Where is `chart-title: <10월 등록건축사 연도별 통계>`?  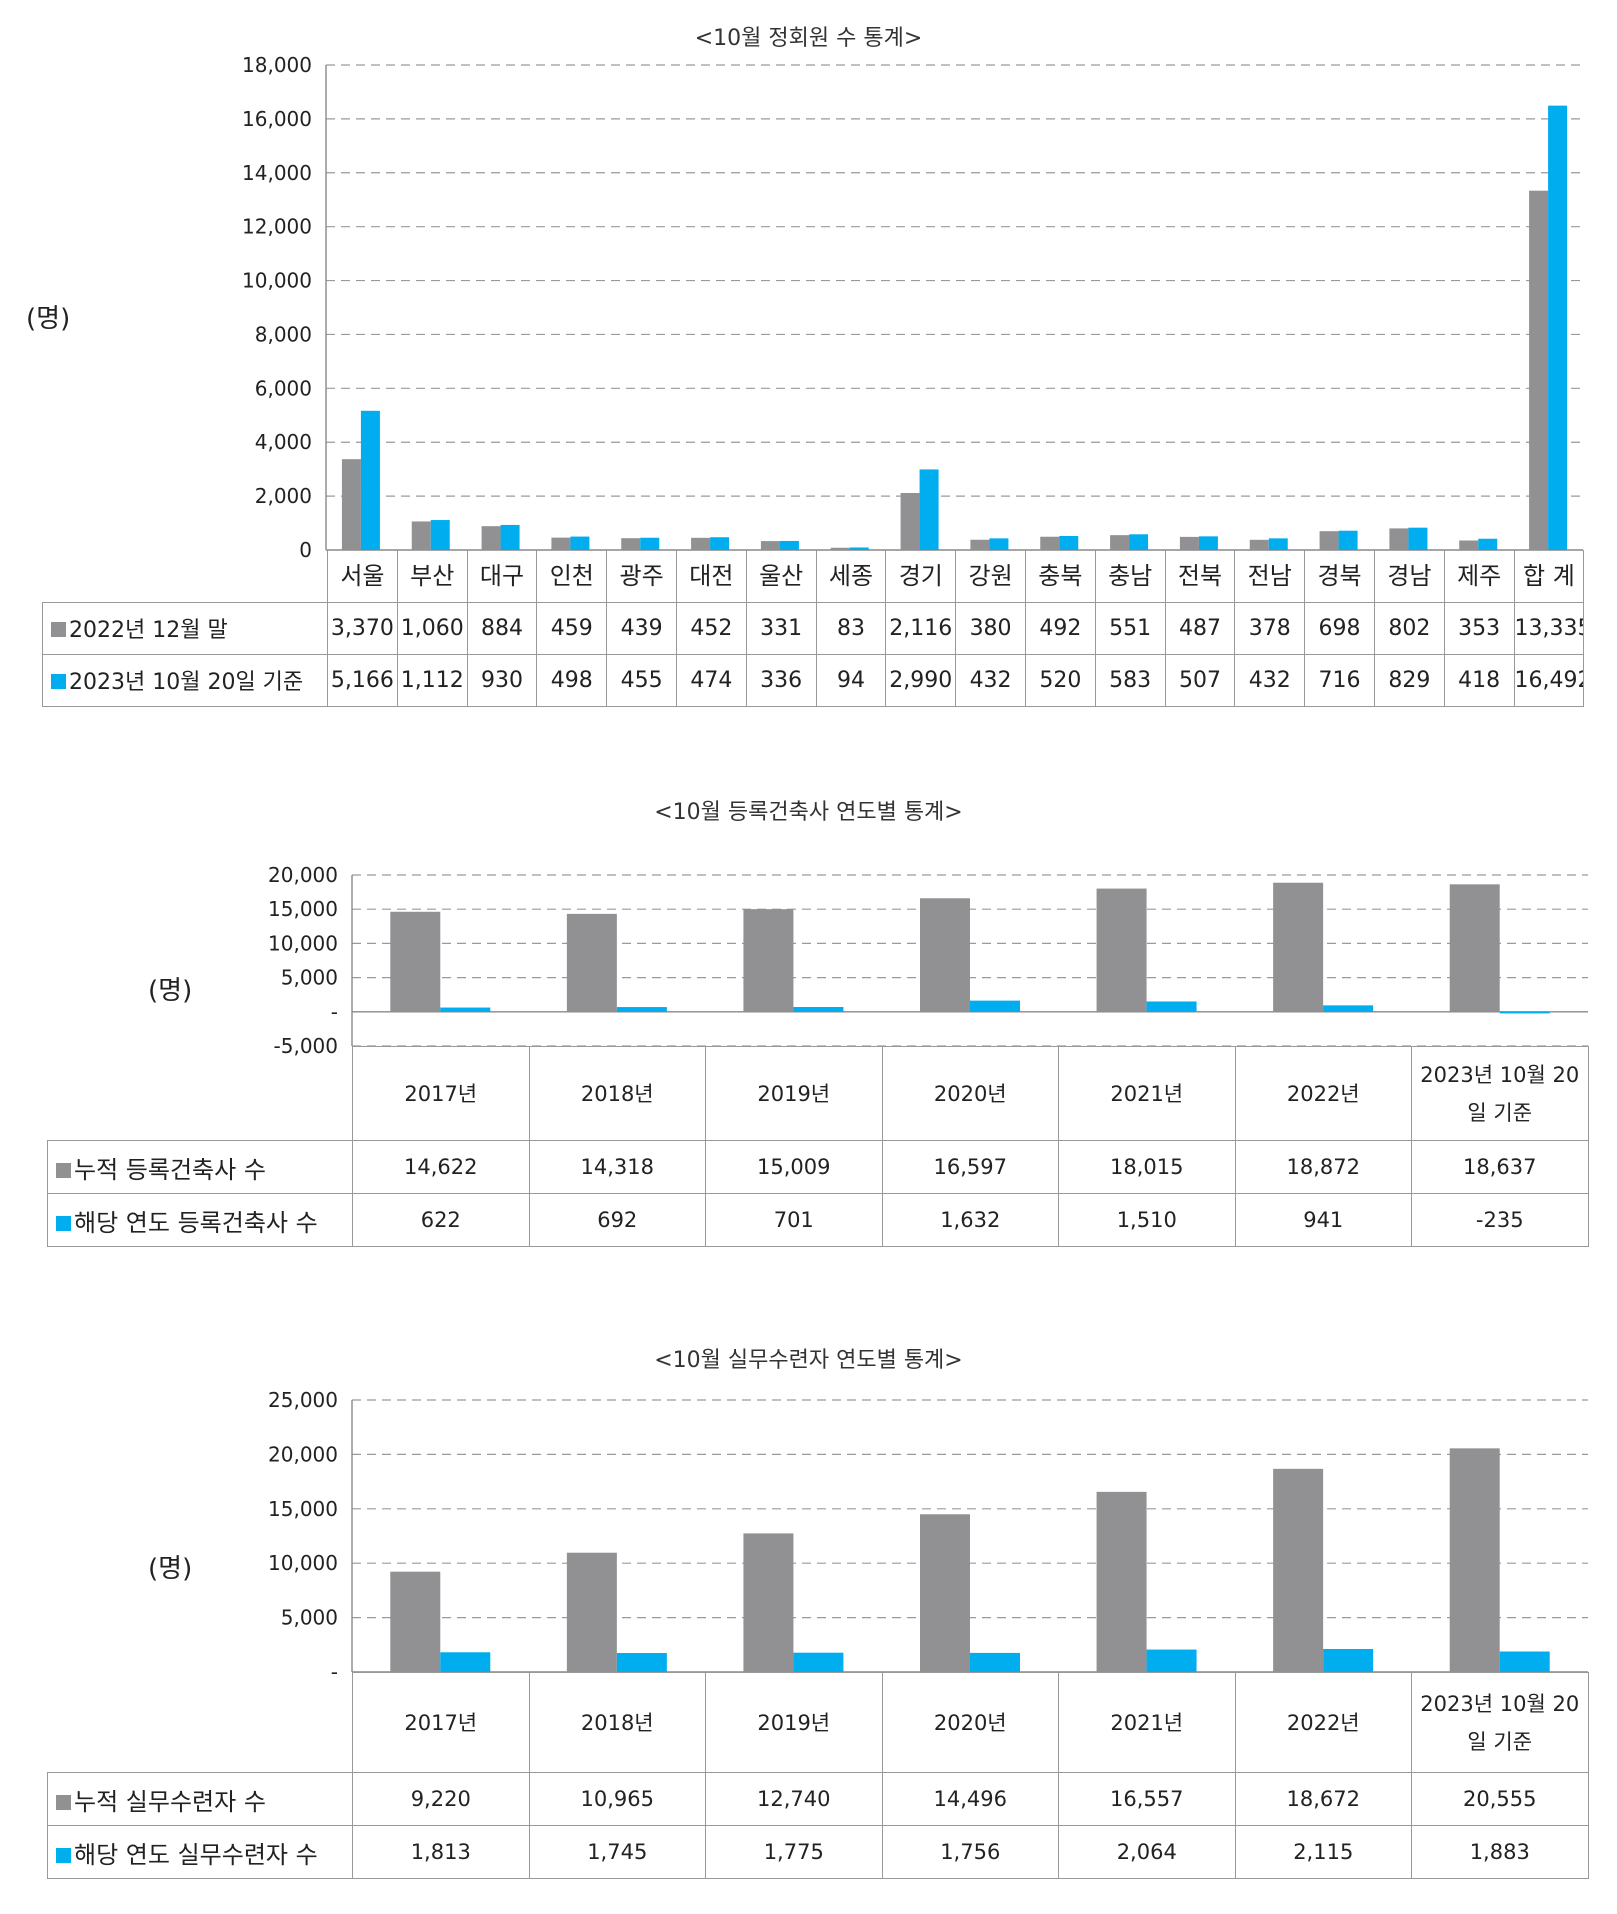
chart-title: <10월 등록건축사 연도별 통계> is located at coordinates (808, 812).